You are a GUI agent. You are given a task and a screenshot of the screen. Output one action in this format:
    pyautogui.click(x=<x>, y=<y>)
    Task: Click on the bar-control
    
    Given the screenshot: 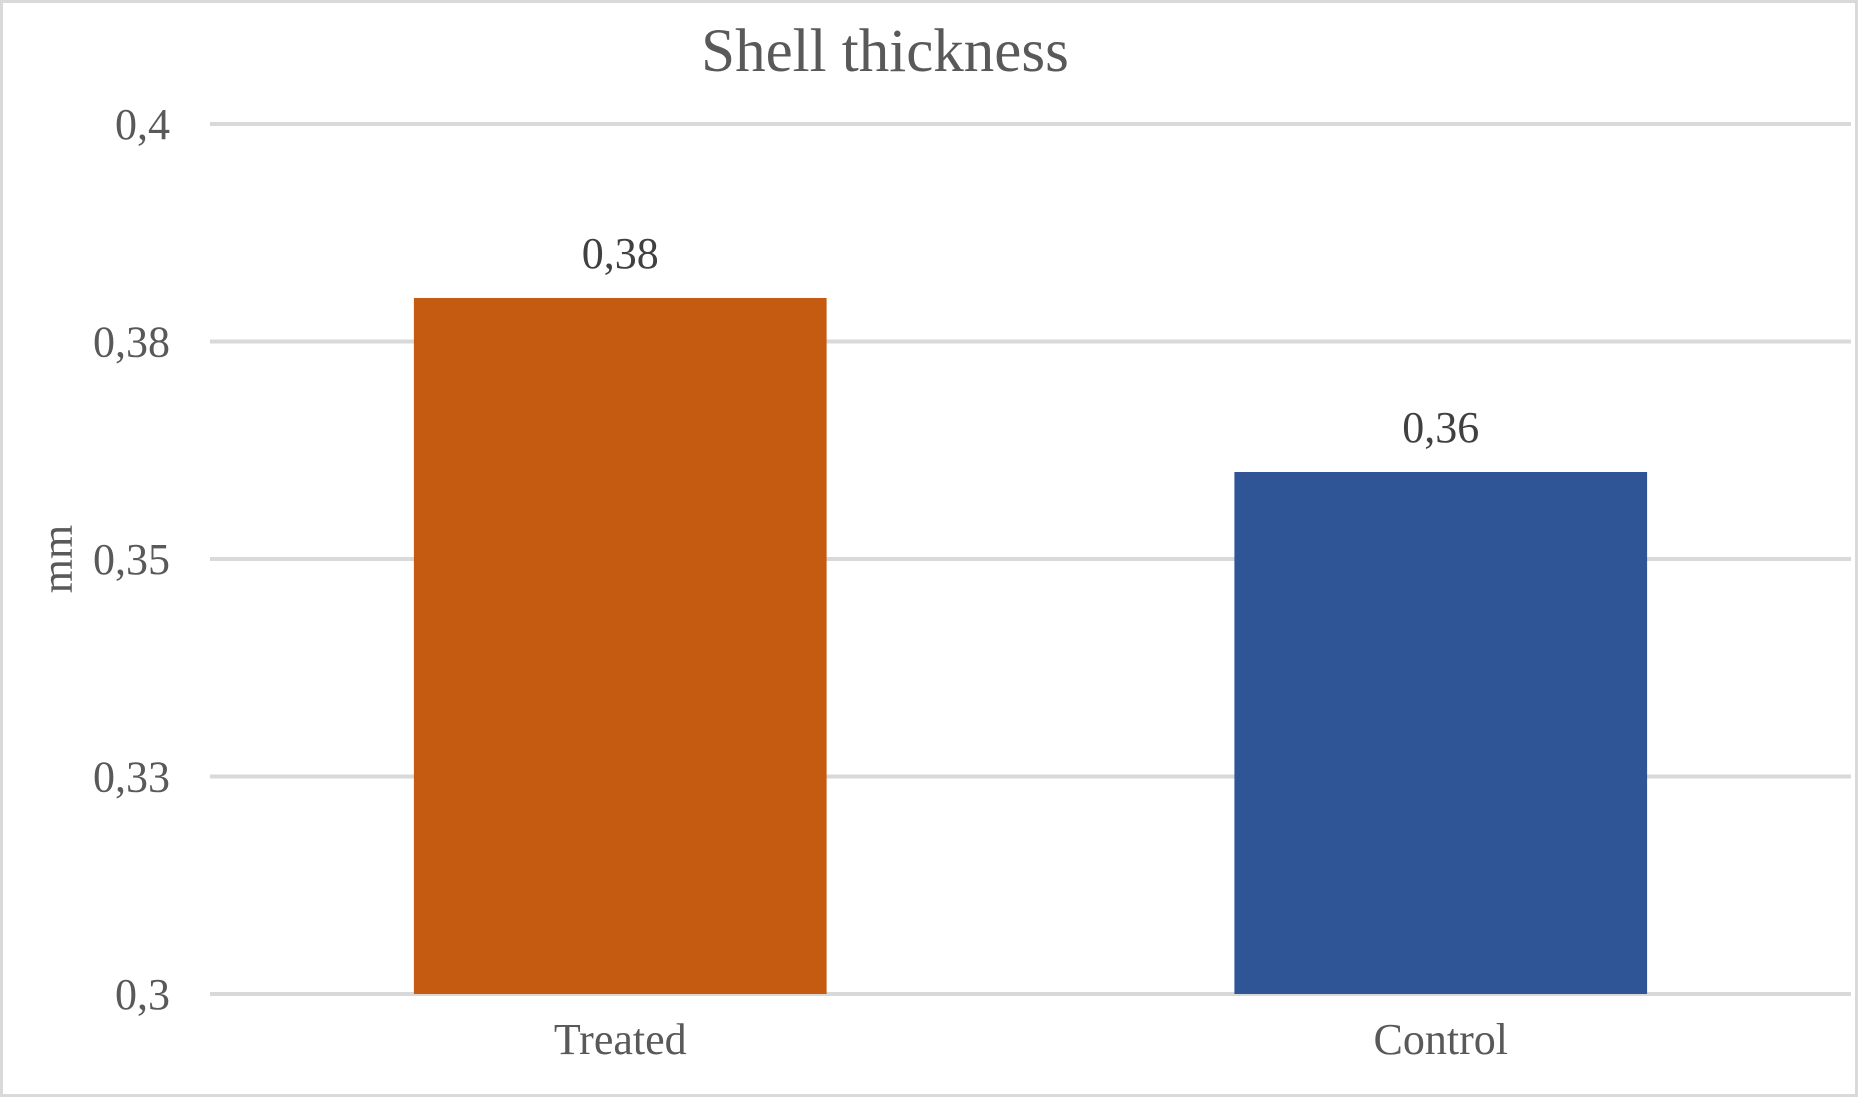 What is the action you would take?
    pyautogui.click(x=1441, y=733)
    